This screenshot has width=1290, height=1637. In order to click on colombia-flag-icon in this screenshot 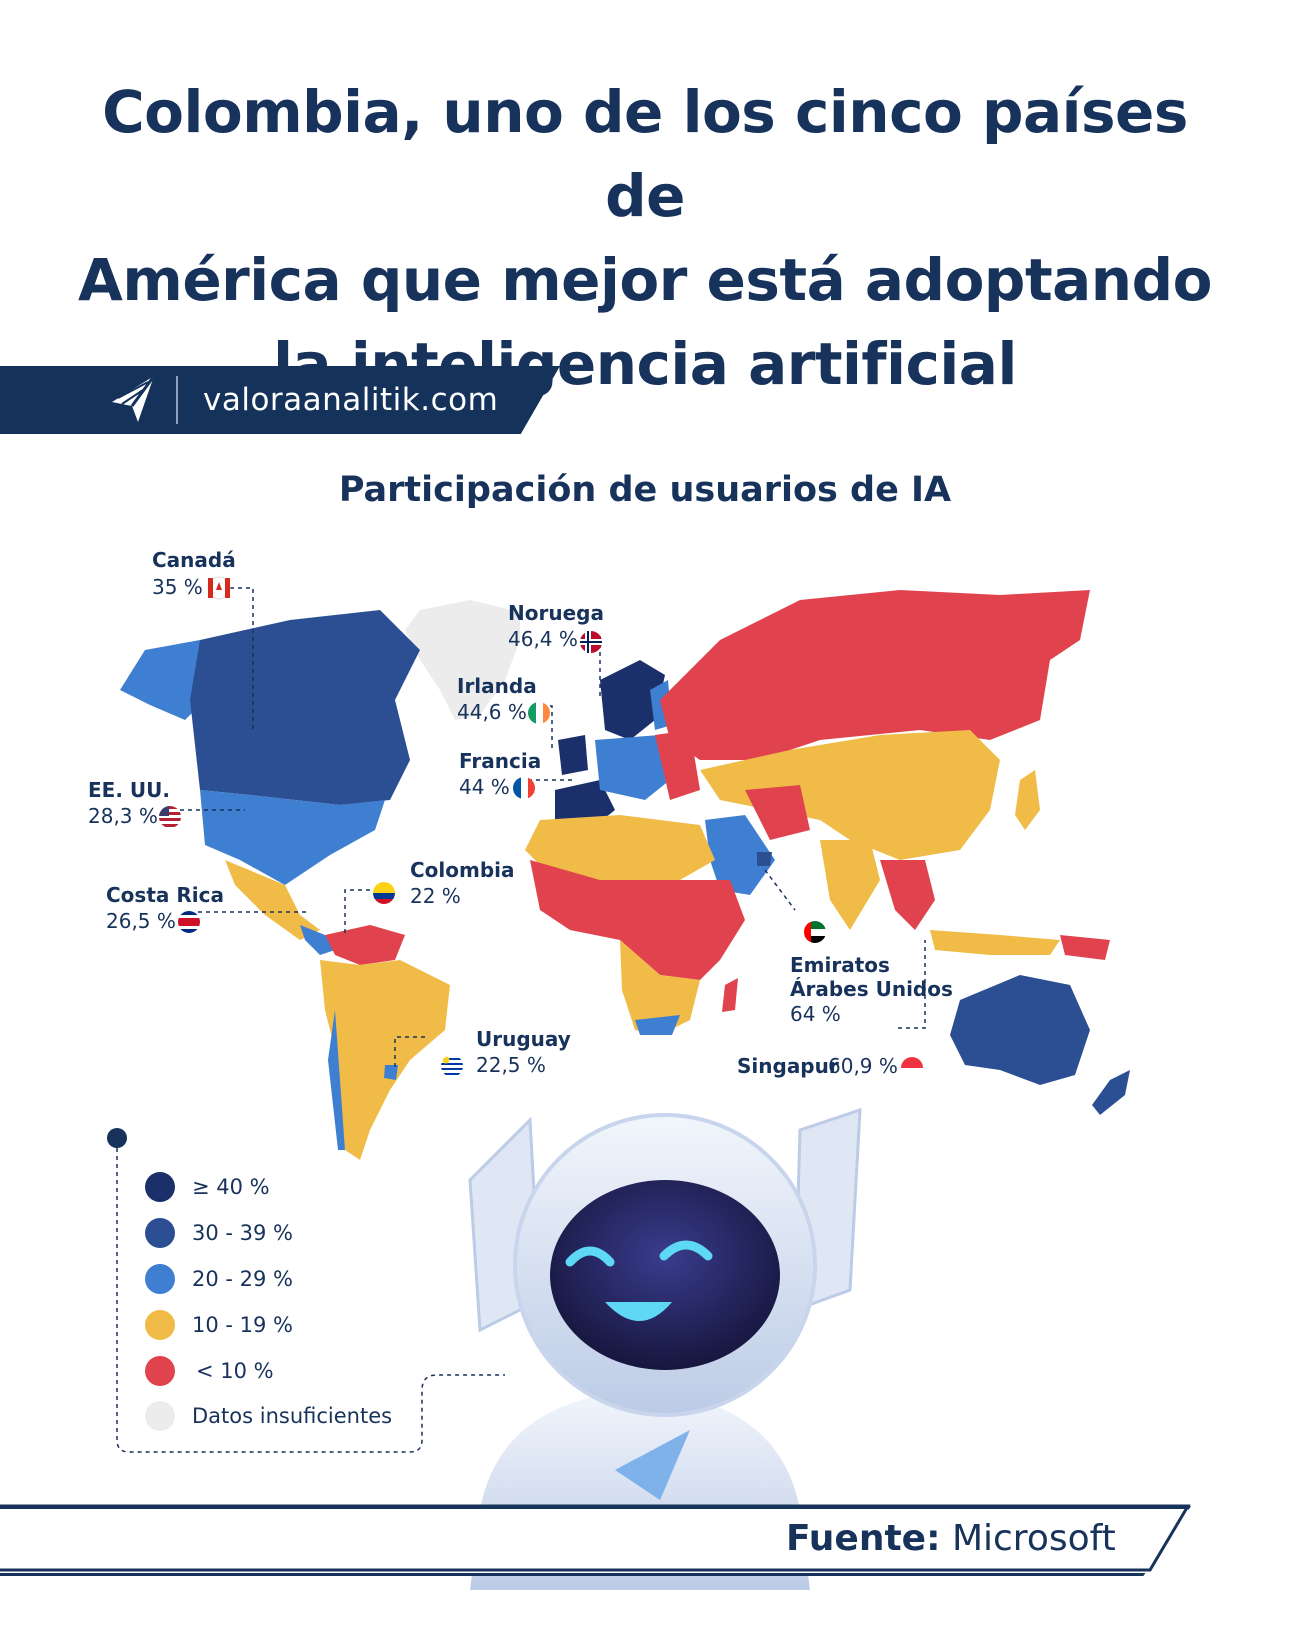, I will do `click(384, 893)`.